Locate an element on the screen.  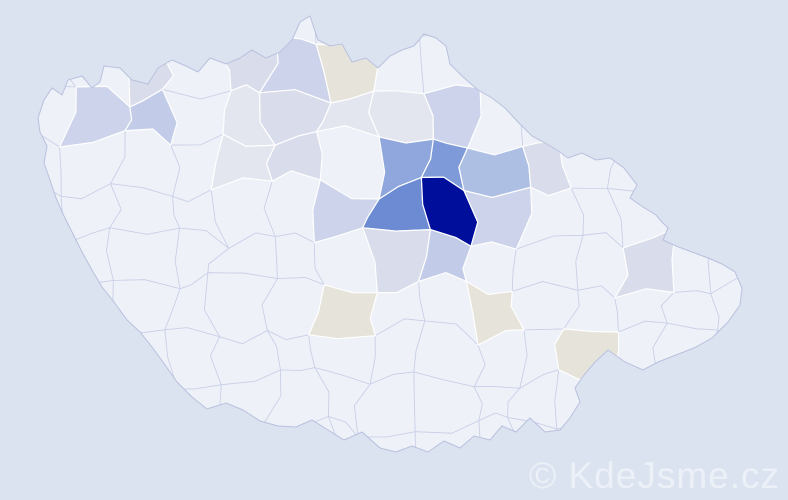
watermark: © KdeJsme.cz is located at coordinates (654, 475).